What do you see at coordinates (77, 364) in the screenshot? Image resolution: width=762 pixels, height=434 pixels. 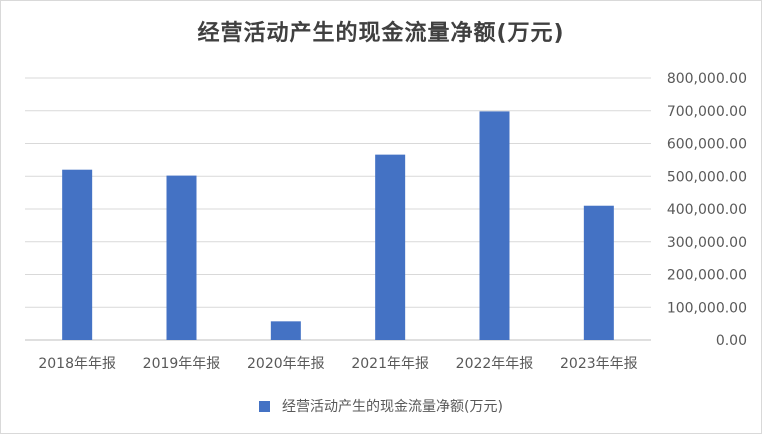 I see `x-category-label: 2018年年报` at bounding box center [77, 364].